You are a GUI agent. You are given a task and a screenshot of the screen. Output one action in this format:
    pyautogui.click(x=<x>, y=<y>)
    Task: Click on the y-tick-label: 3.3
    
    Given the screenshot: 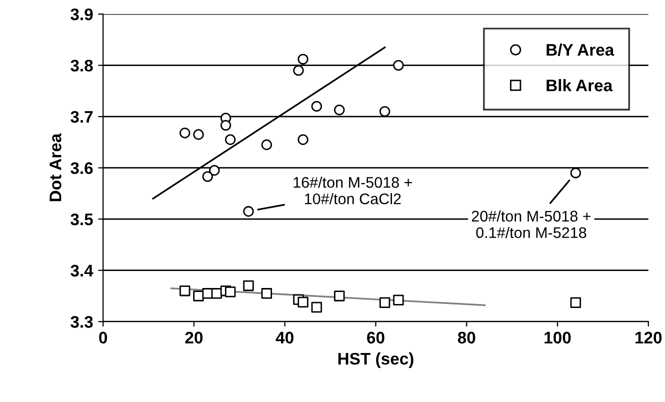 What is the action you would take?
    pyautogui.click(x=81, y=322)
    